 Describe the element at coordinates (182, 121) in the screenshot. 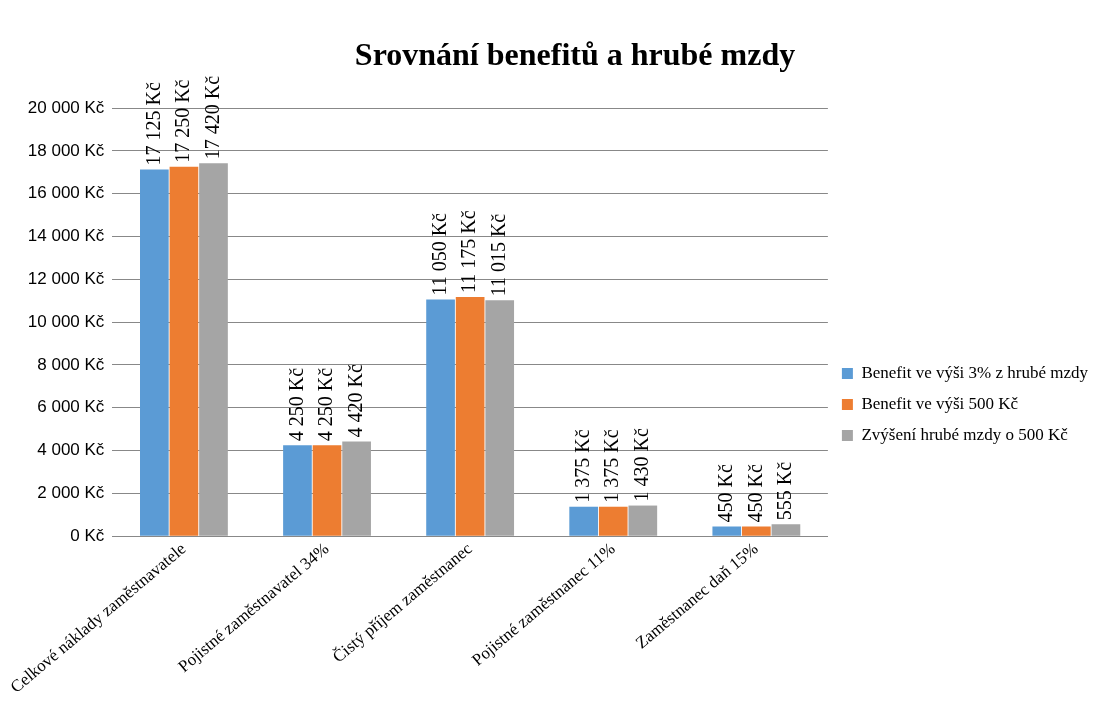

I see `data-label: 17 250 Kč` at that location.